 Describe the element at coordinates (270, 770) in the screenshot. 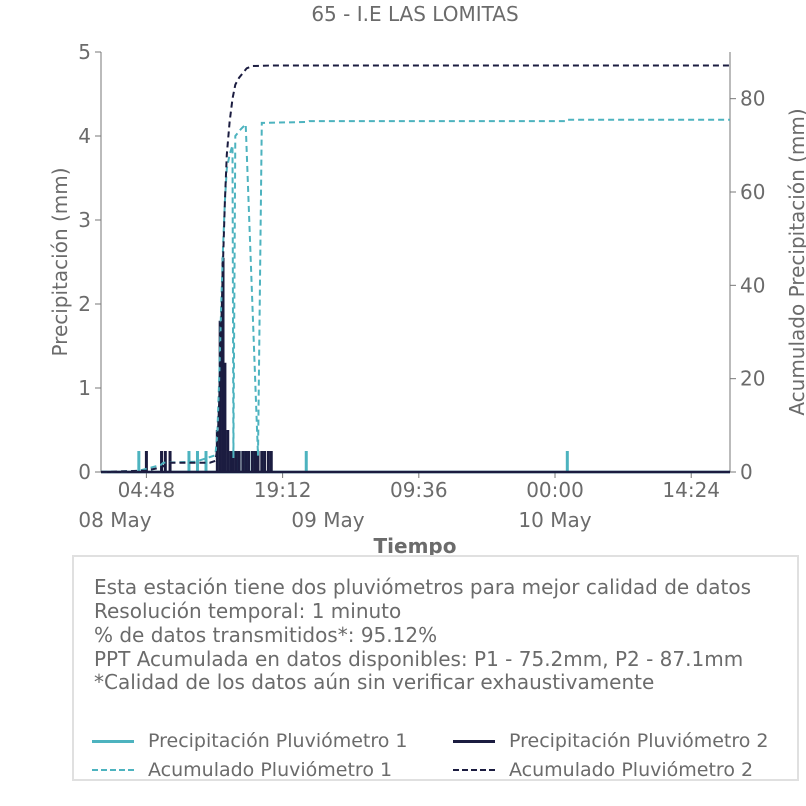

I see `legend-label: Acumulado Pluviómetro 1` at that location.